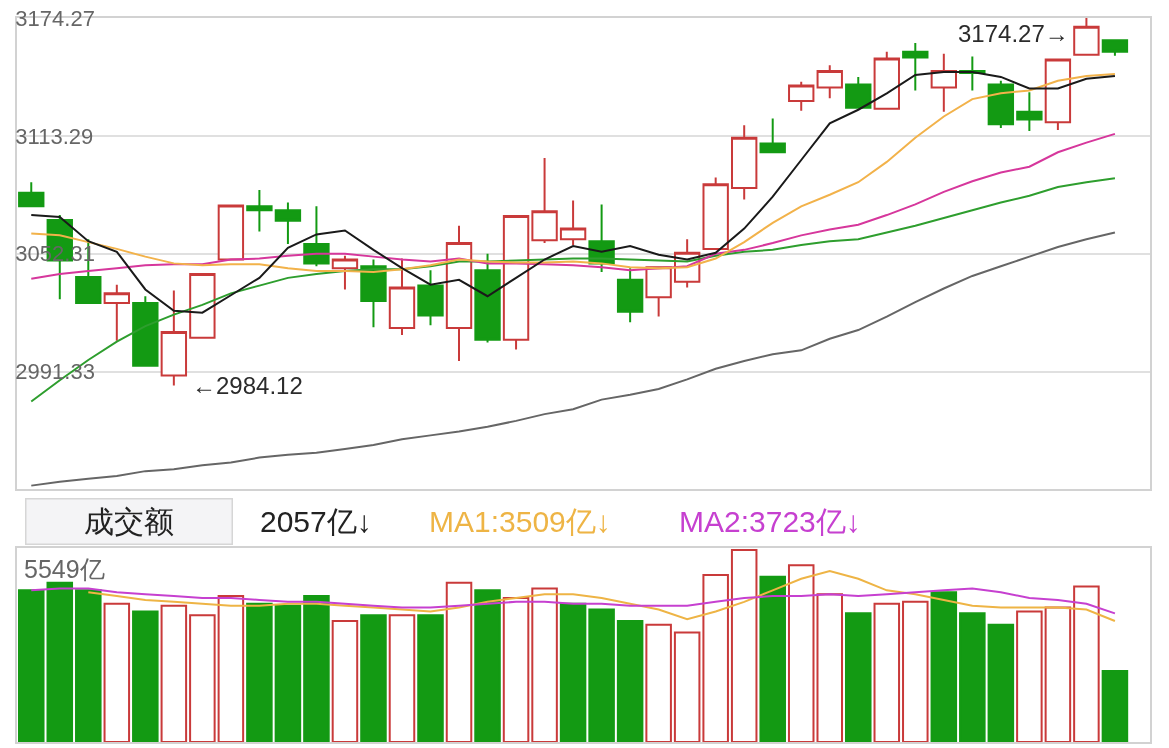 The width and height of the screenshot is (1169, 748). I want to click on y-tick-label: 3174.27, so click(55, 18).